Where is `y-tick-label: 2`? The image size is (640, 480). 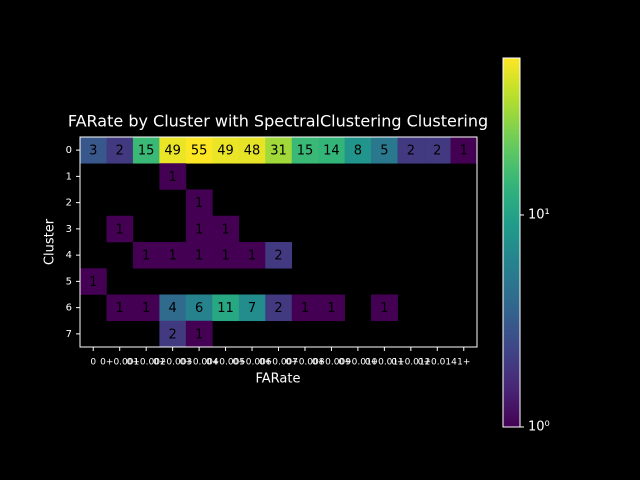
y-tick-label: 2 is located at coordinates (69, 203).